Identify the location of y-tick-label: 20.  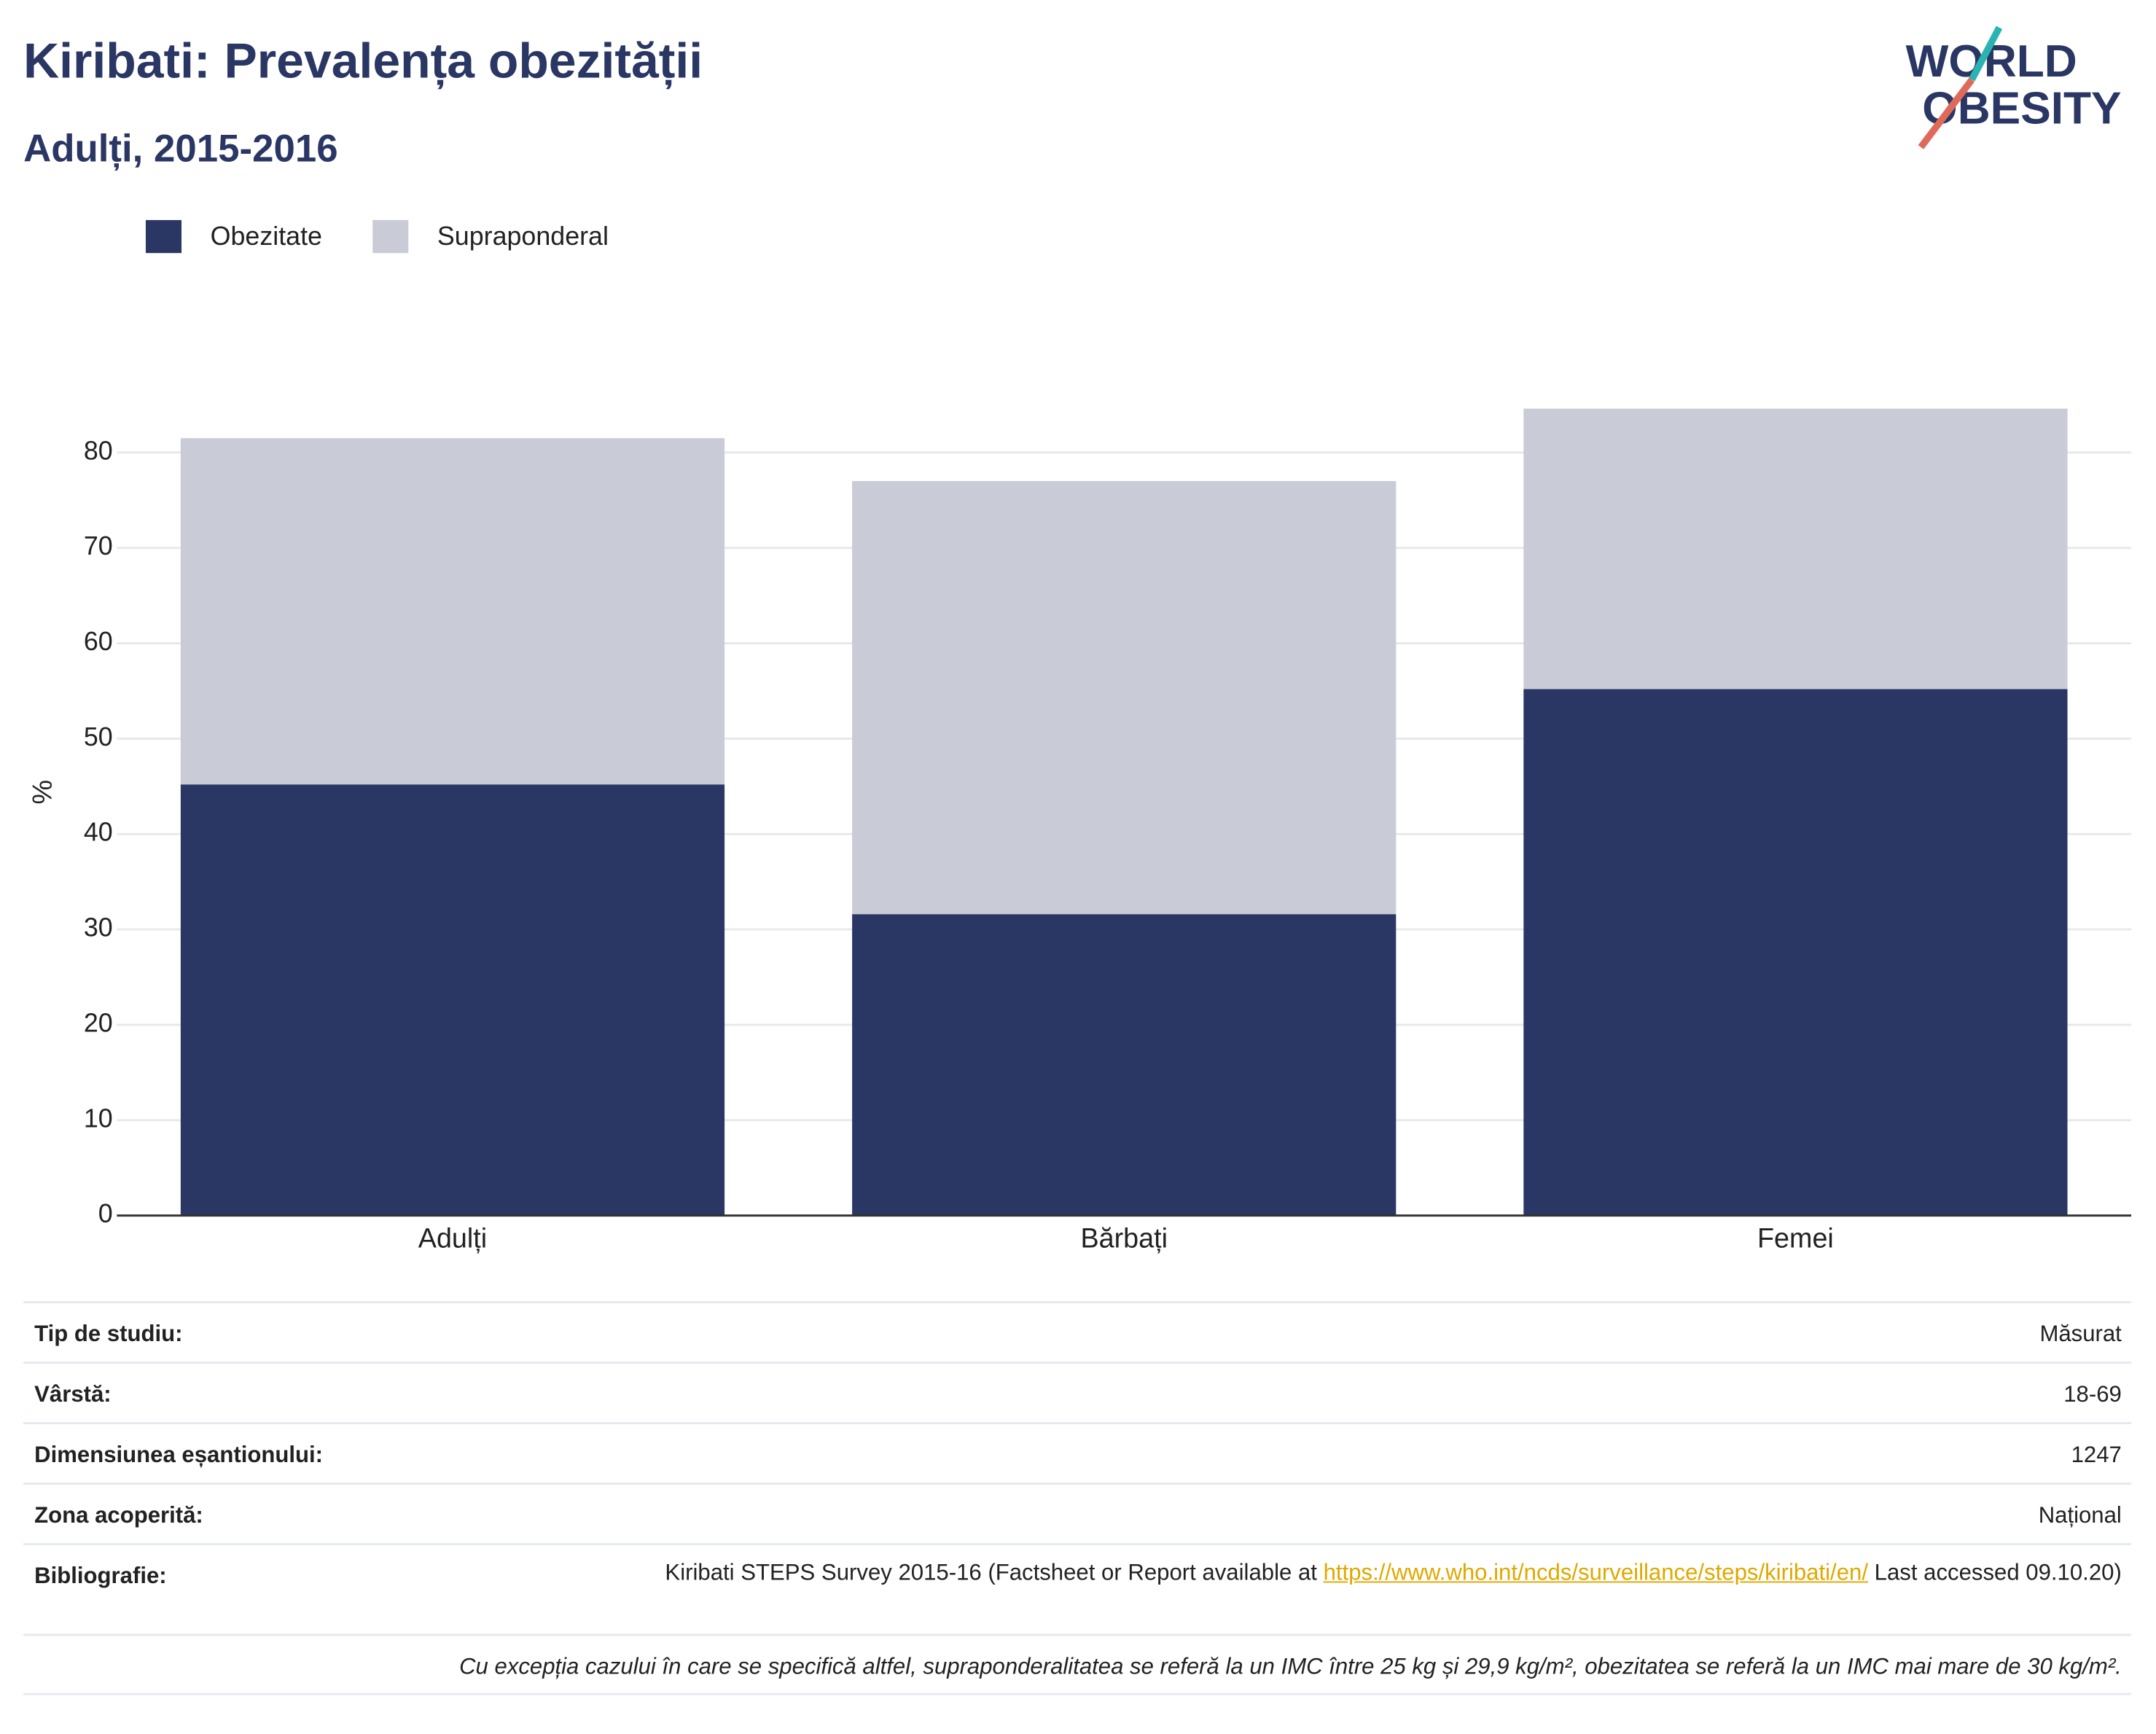
(99, 1022).